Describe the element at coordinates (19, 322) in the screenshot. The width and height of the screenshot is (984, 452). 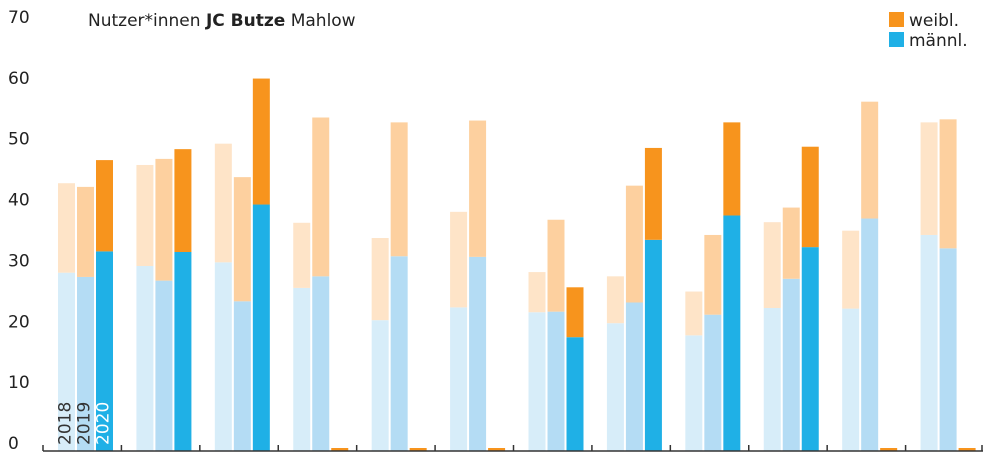
I see `y-tick-label: 20` at that location.